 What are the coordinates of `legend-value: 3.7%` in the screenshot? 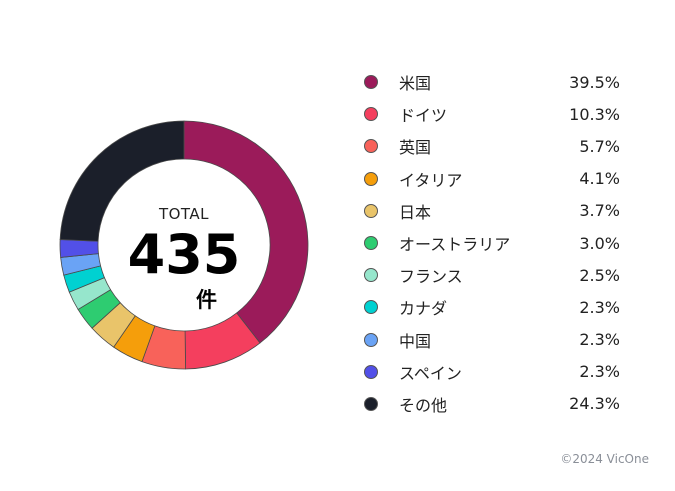 It's located at (599, 211).